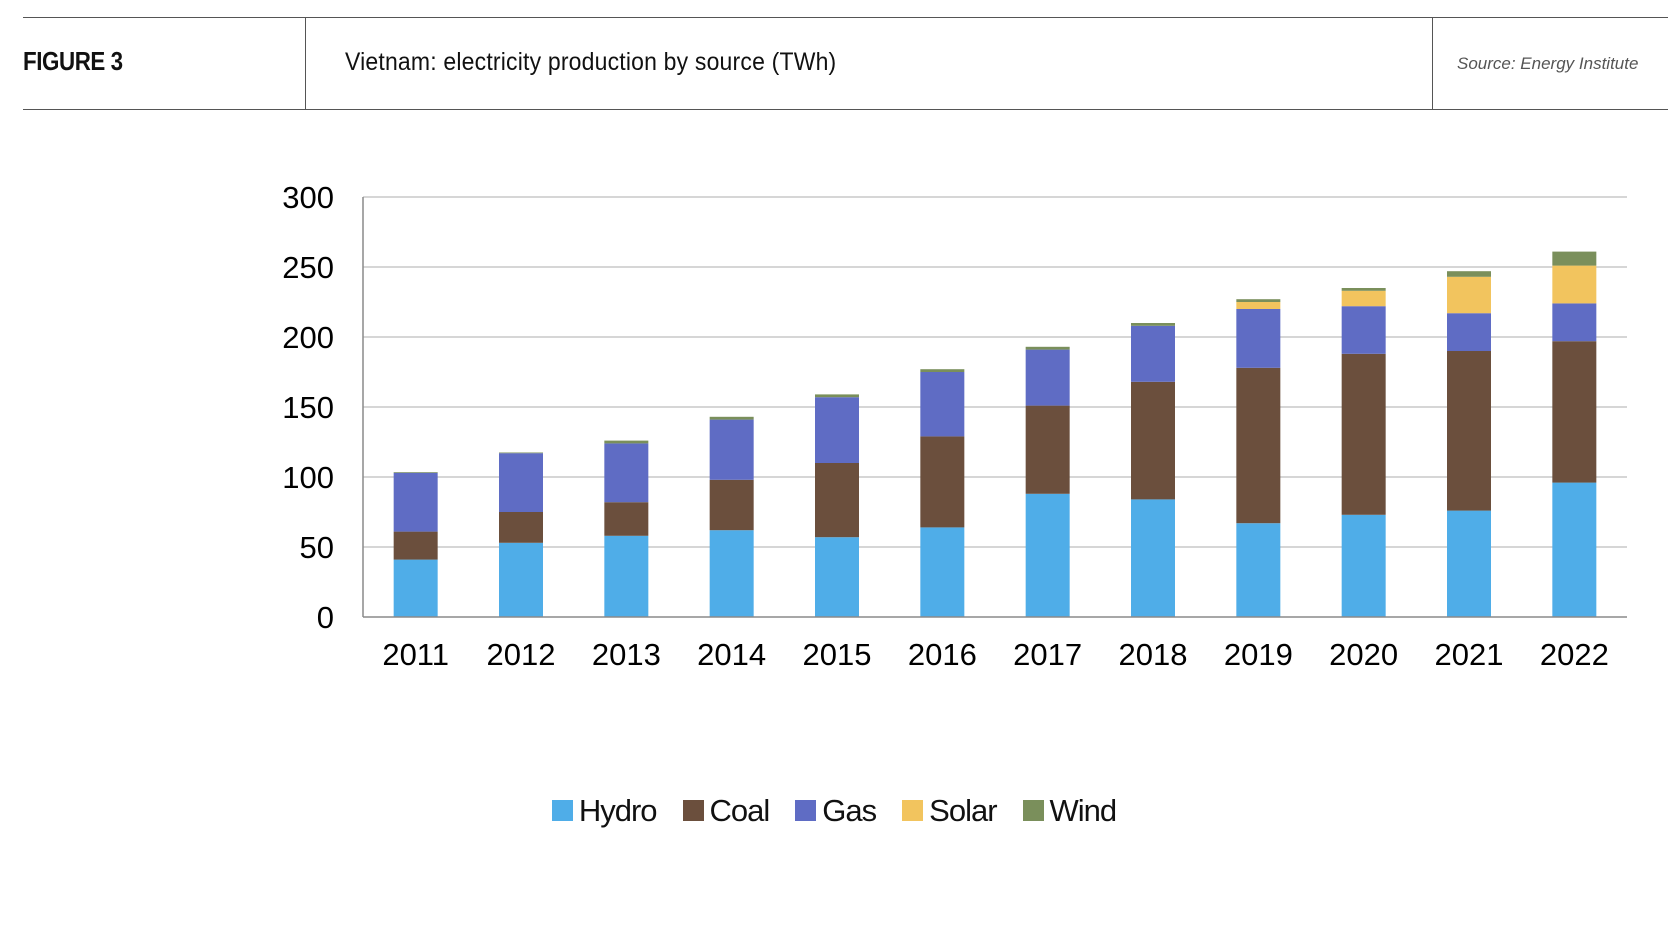 Image resolution: width=1668 pixels, height=934 pixels. I want to click on bar-coal-2020, so click(1363, 434).